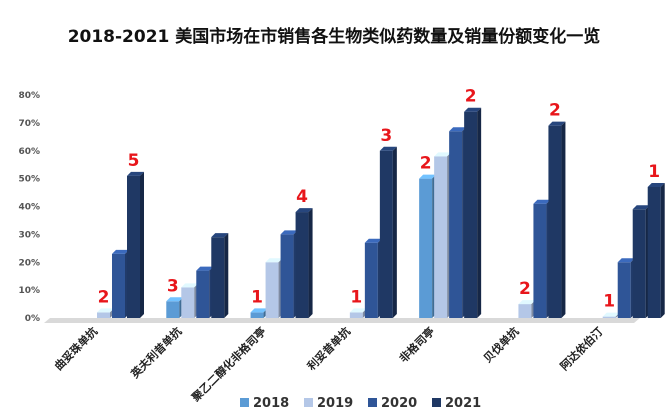  I want to click on legend-label: 2020, so click(399, 403).